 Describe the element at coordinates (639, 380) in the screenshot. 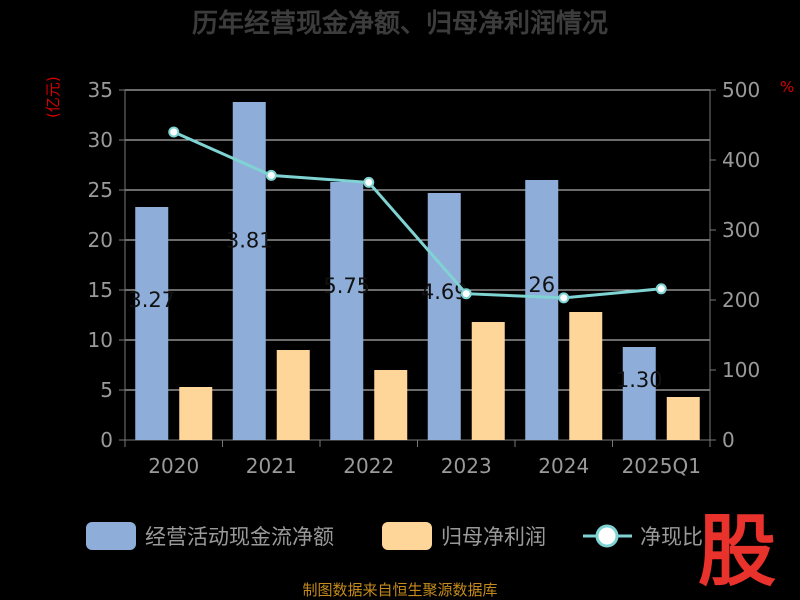

I see `bar-data-label: 1.30` at that location.